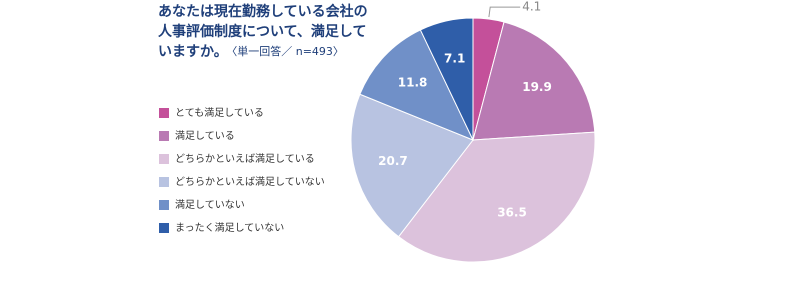  Describe the element at coordinates (205, 136) in the screenshot. I see `legend-label: 満足している` at that location.